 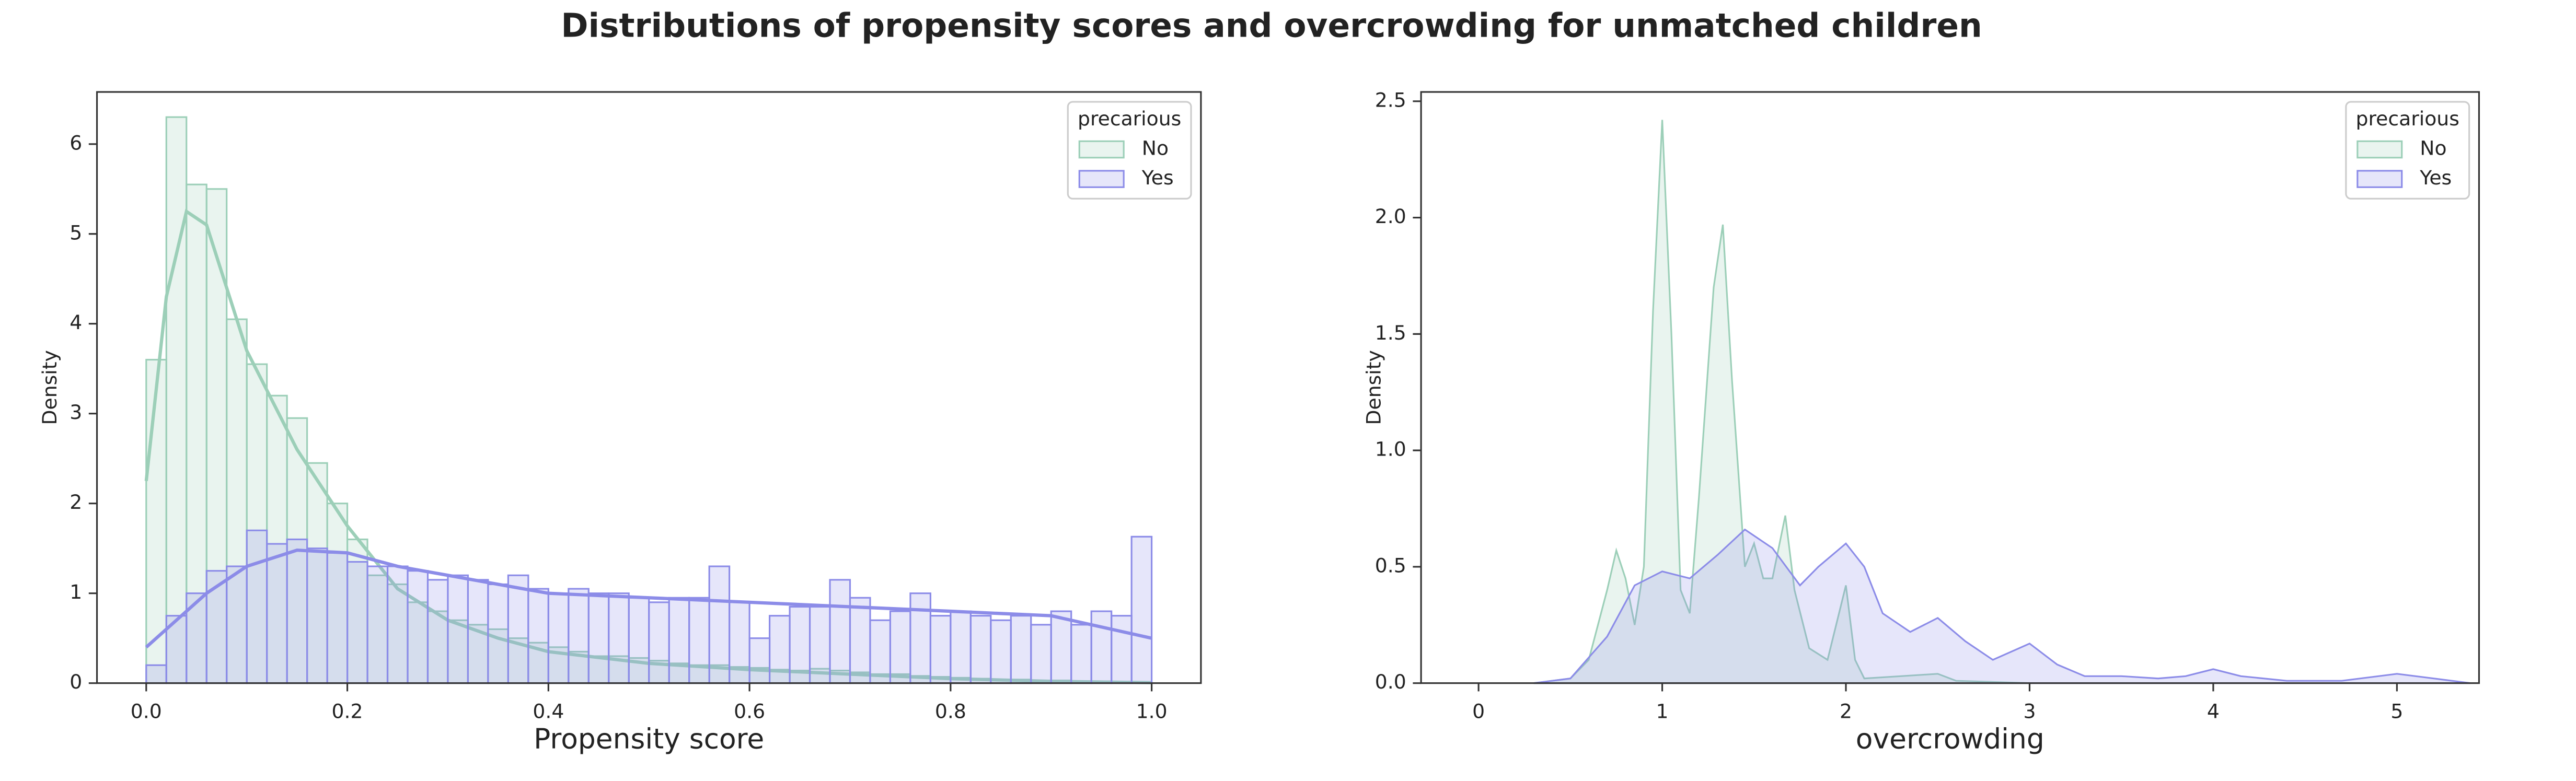 What do you see at coordinates (1390, 332) in the screenshot?
I see `y-tick-label: 1.5` at bounding box center [1390, 332].